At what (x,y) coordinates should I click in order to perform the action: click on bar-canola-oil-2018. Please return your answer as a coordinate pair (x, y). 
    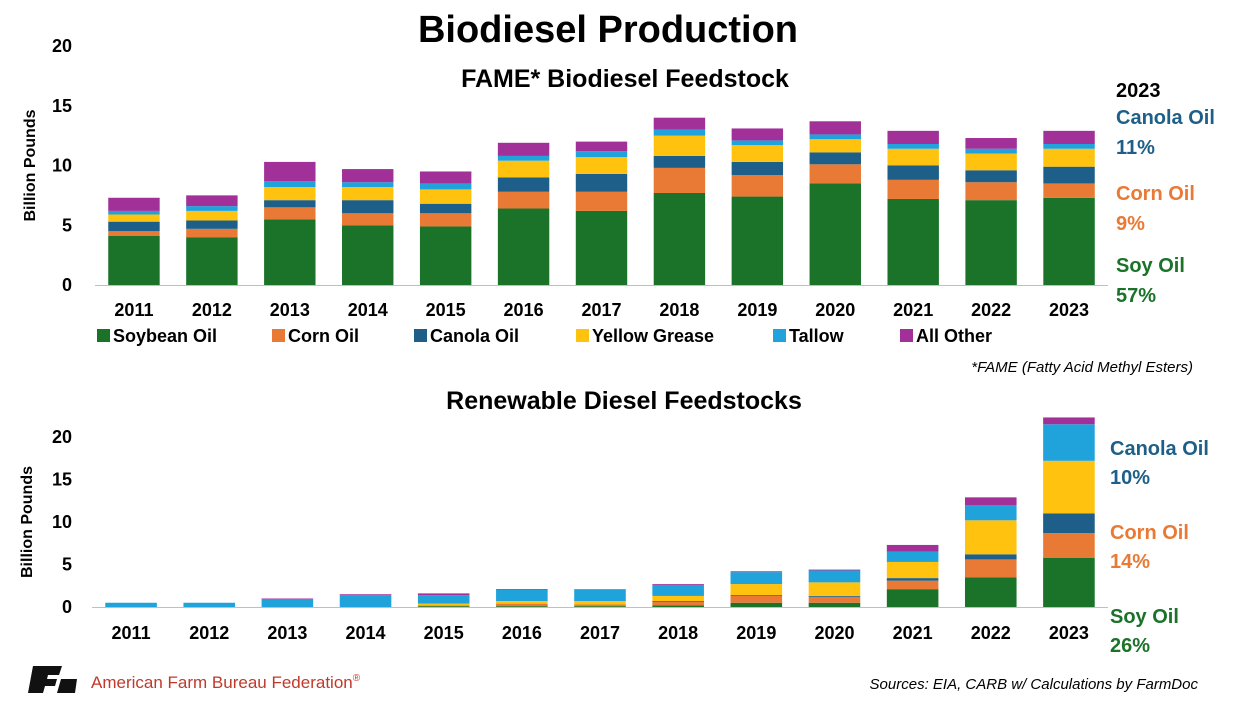
    Looking at the image, I should click on (678, 601).